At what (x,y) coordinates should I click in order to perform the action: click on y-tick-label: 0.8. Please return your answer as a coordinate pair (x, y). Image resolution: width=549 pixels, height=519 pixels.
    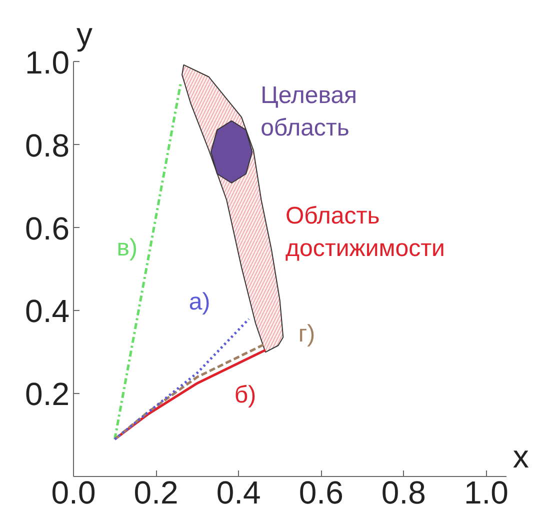
    Looking at the image, I should click on (47, 145).